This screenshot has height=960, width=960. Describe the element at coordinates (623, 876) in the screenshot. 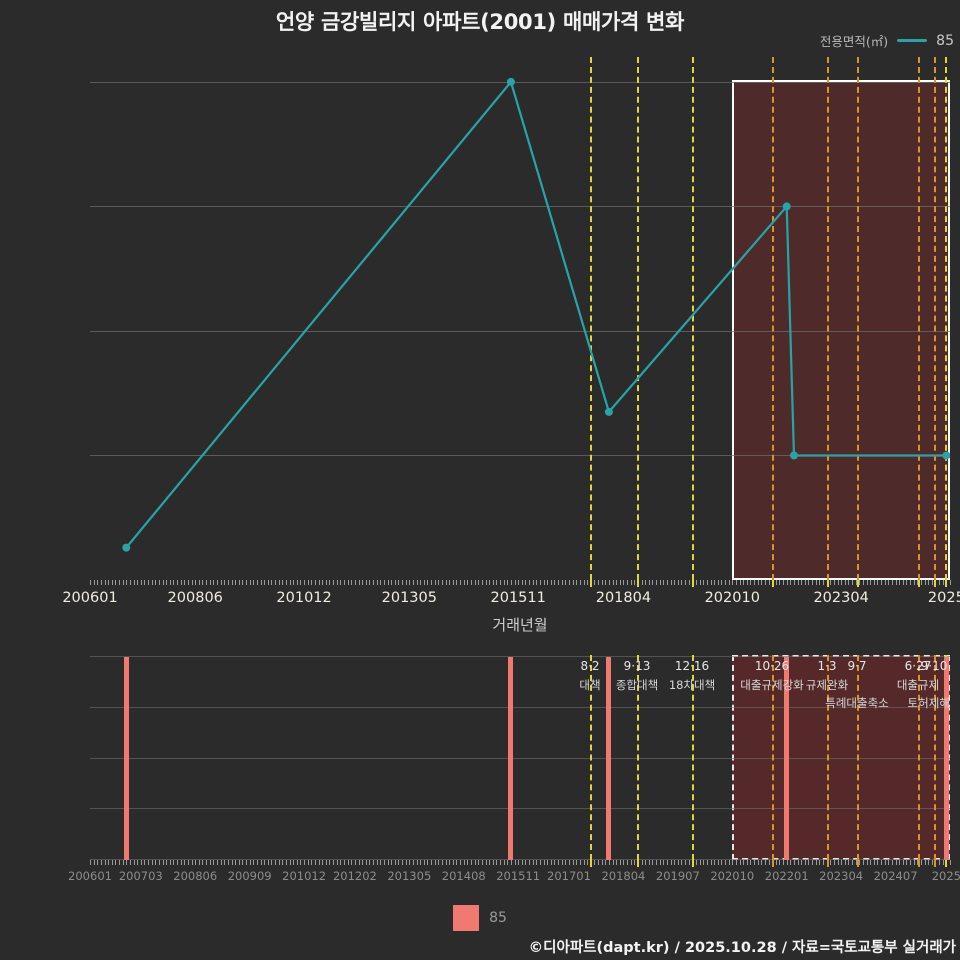

I see `volume-x-tick-label: 201804` at that location.